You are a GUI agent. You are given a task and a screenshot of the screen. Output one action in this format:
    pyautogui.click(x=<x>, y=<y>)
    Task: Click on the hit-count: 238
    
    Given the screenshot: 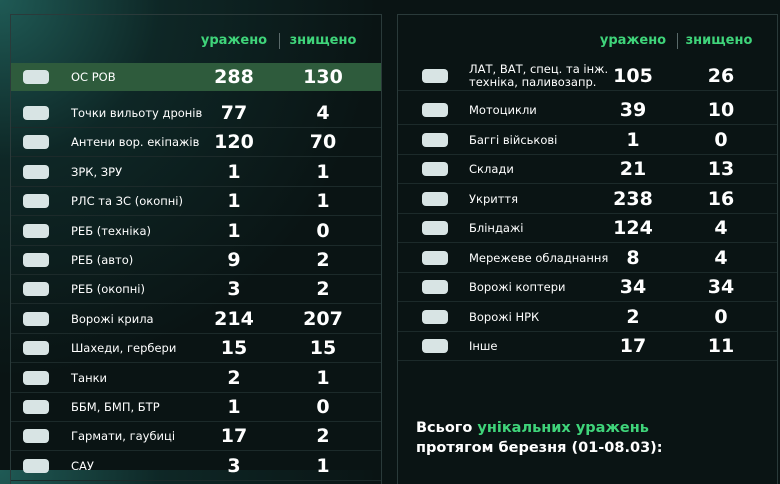 What is the action you would take?
    pyautogui.click(x=633, y=198)
    